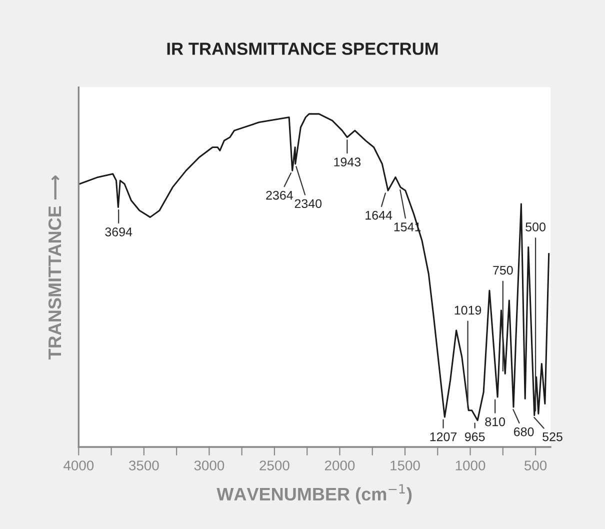 This screenshot has height=529, width=605. What do you see at coordinates (275, 465) in the screenshot?
I see `x-tick-label: 2500` at bounding box center [275, 465].